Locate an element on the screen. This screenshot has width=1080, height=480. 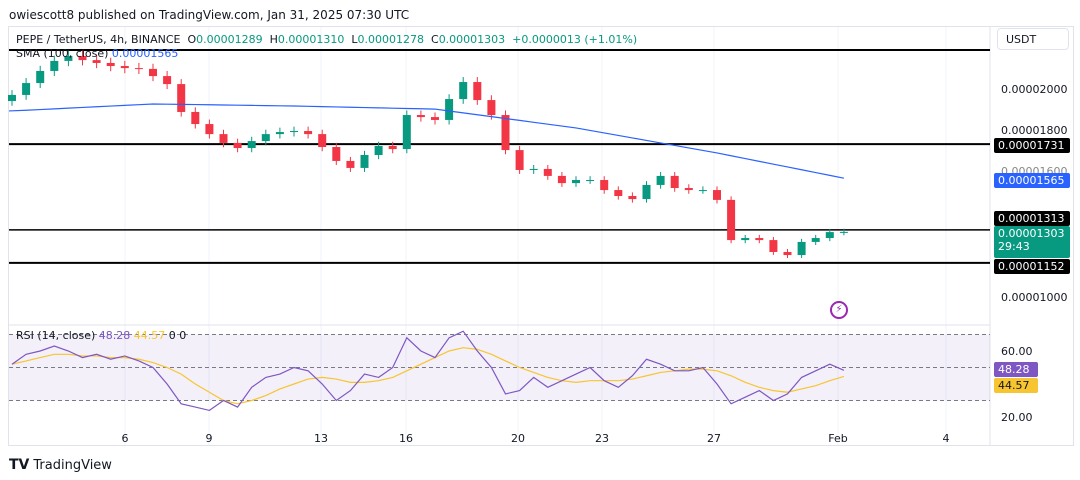
sma-label: SMA (100, close) is located at coordinates (62, 53).